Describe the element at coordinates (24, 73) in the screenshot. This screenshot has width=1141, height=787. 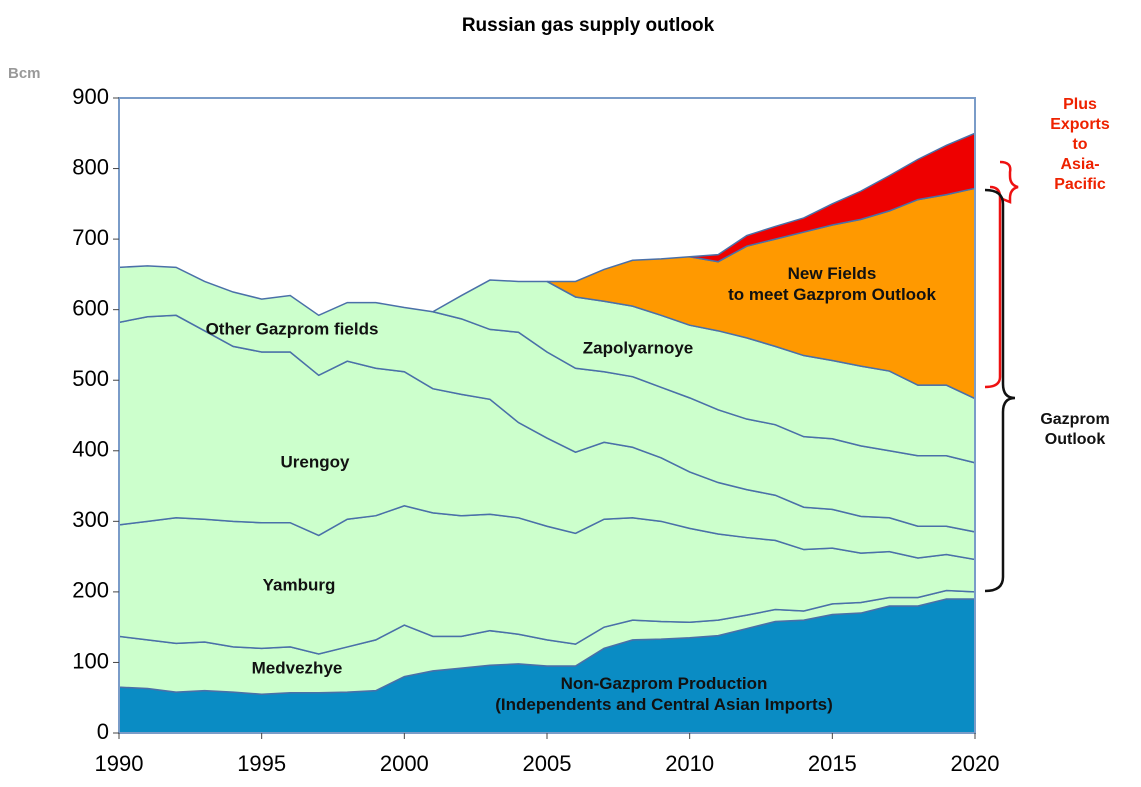
I see `y-axis-label: Bcm` at that location.